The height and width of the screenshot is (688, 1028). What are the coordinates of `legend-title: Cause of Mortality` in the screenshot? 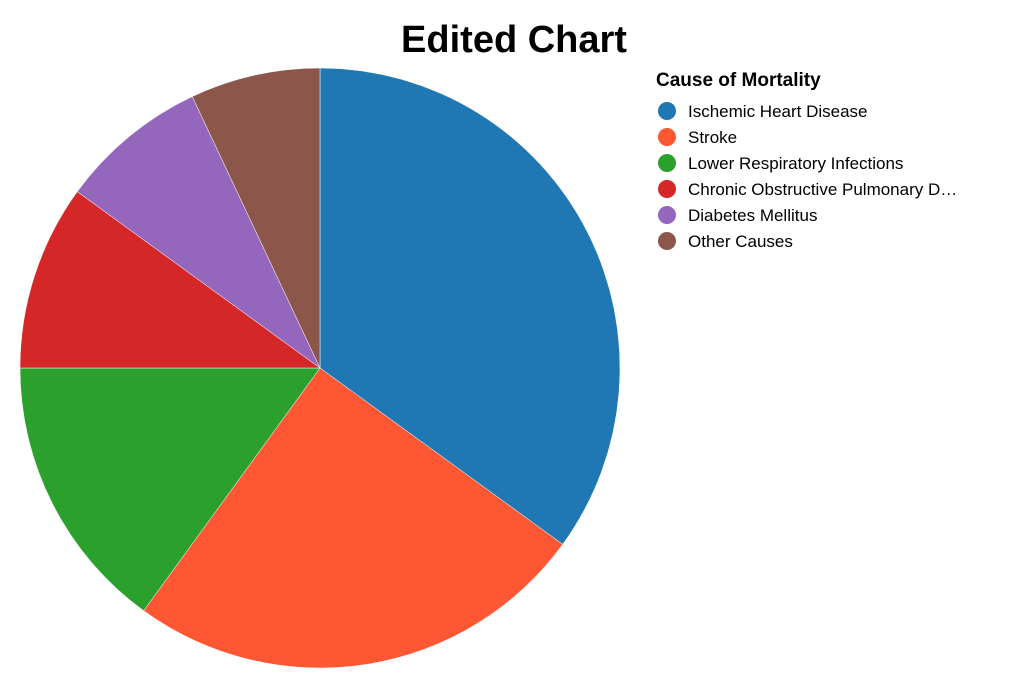 It's located at (738, 80).